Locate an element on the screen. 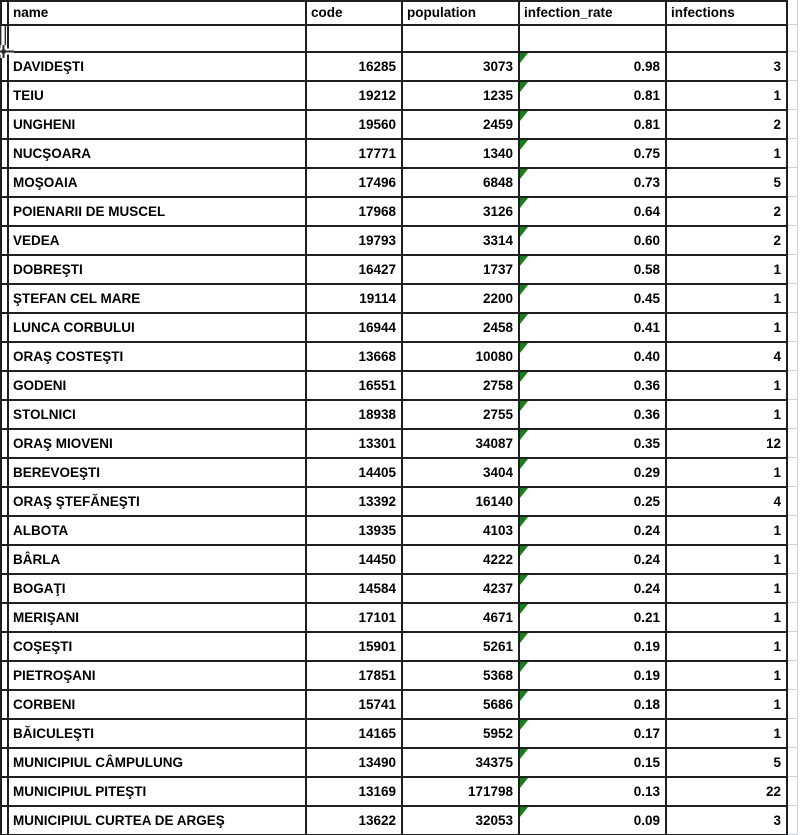 This screenshot has height=835, width=800. cell-code: 13301 is located at coordinates (355, 444).